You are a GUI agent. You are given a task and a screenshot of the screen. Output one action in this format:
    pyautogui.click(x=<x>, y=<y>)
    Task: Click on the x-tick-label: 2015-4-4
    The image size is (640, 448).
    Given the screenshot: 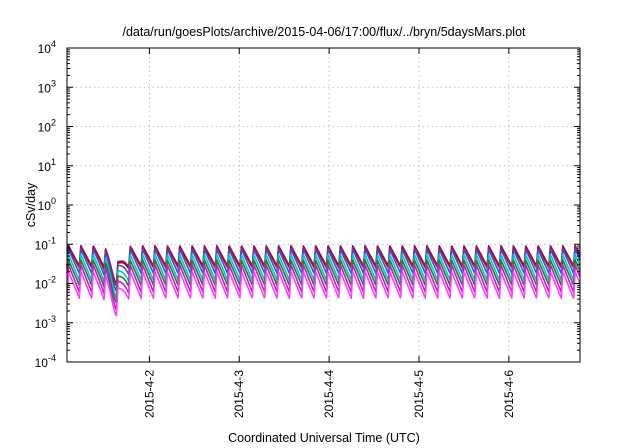 What is the action you would take?
    pyautogui.click(x=329, y=394)
    